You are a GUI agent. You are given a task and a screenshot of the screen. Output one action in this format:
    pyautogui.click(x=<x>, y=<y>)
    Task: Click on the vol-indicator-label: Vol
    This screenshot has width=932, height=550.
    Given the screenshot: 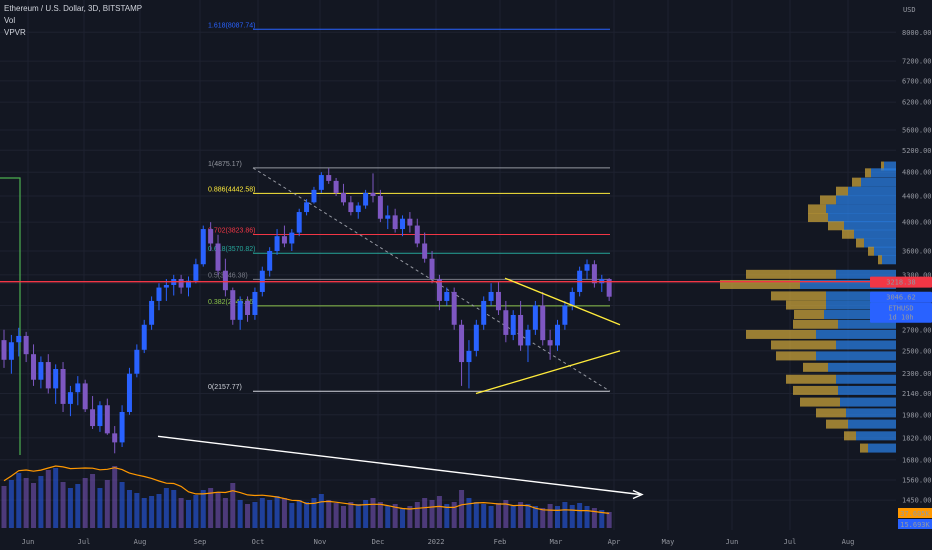 What is the action you would take?
    pyautogui.click(x=10, y=20)
    